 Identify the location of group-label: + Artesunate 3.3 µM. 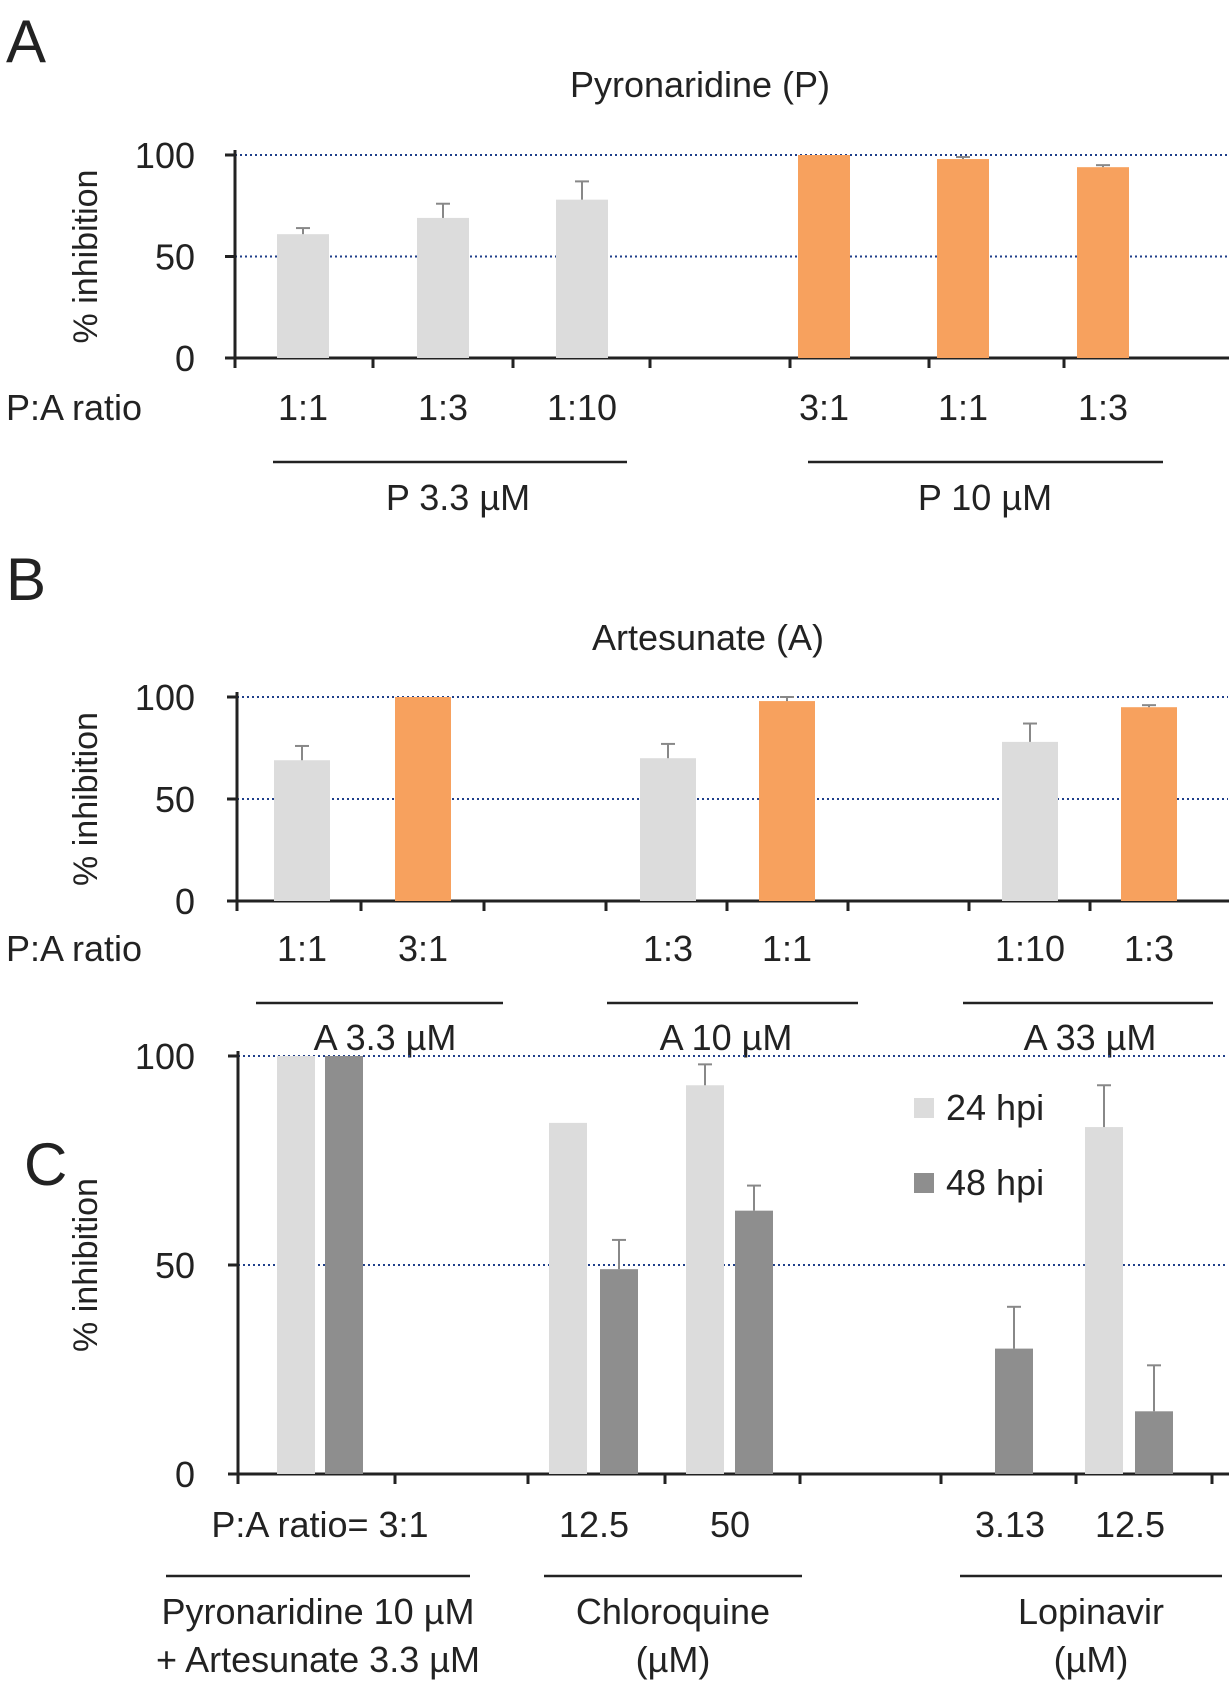
(318, 1659).